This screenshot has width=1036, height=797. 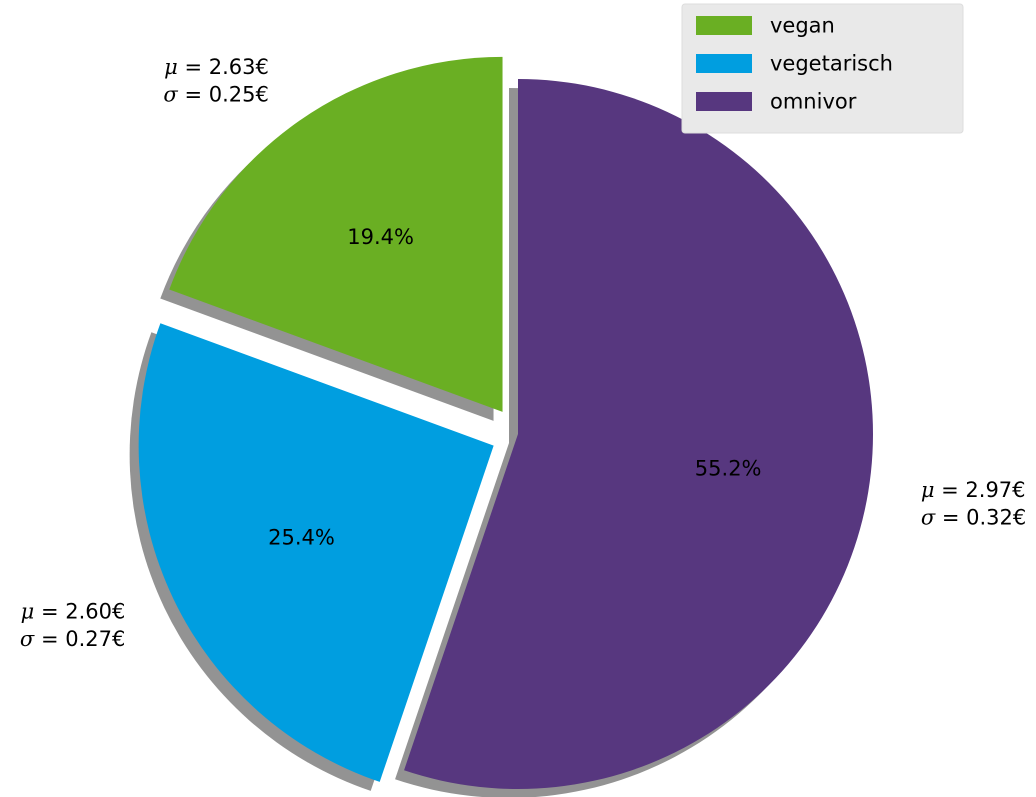 I want to click on percent-label-omnivor: 55.2%, so click(x=728, y=469).